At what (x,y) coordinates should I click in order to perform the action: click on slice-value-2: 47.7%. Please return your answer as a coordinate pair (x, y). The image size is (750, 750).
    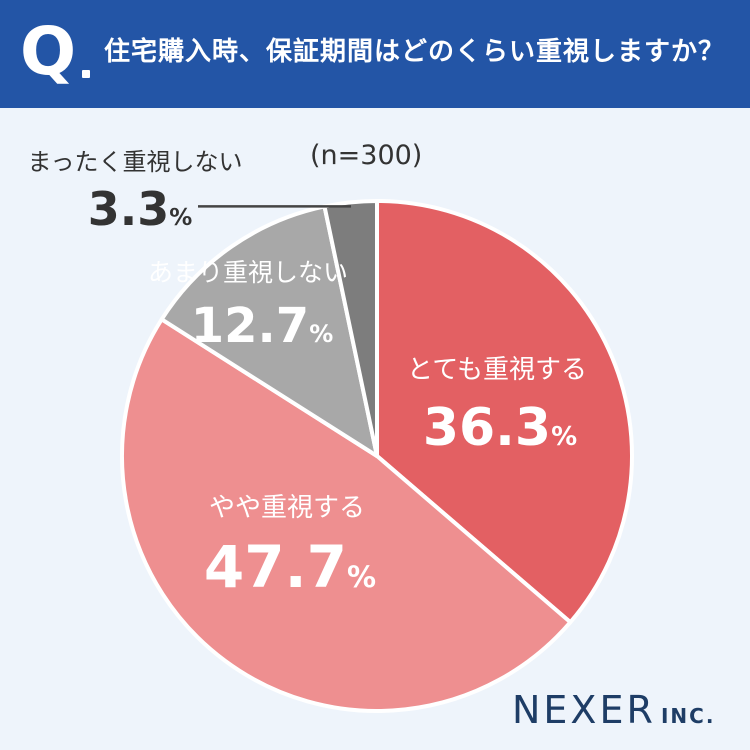
    Looking at the image, I should click on (290, 567).